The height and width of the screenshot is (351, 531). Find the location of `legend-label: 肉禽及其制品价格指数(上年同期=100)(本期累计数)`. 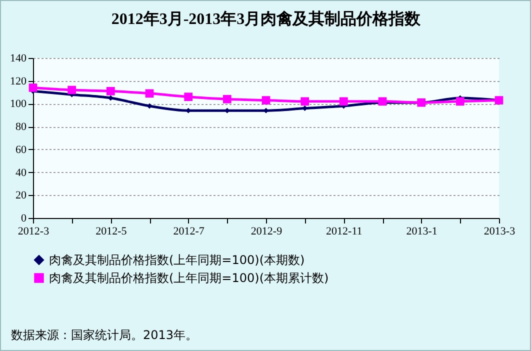

legend-label: 肉禽及其制品价格指数(上年同期=100)(本期累计数) is located at coordinates (189, 278).